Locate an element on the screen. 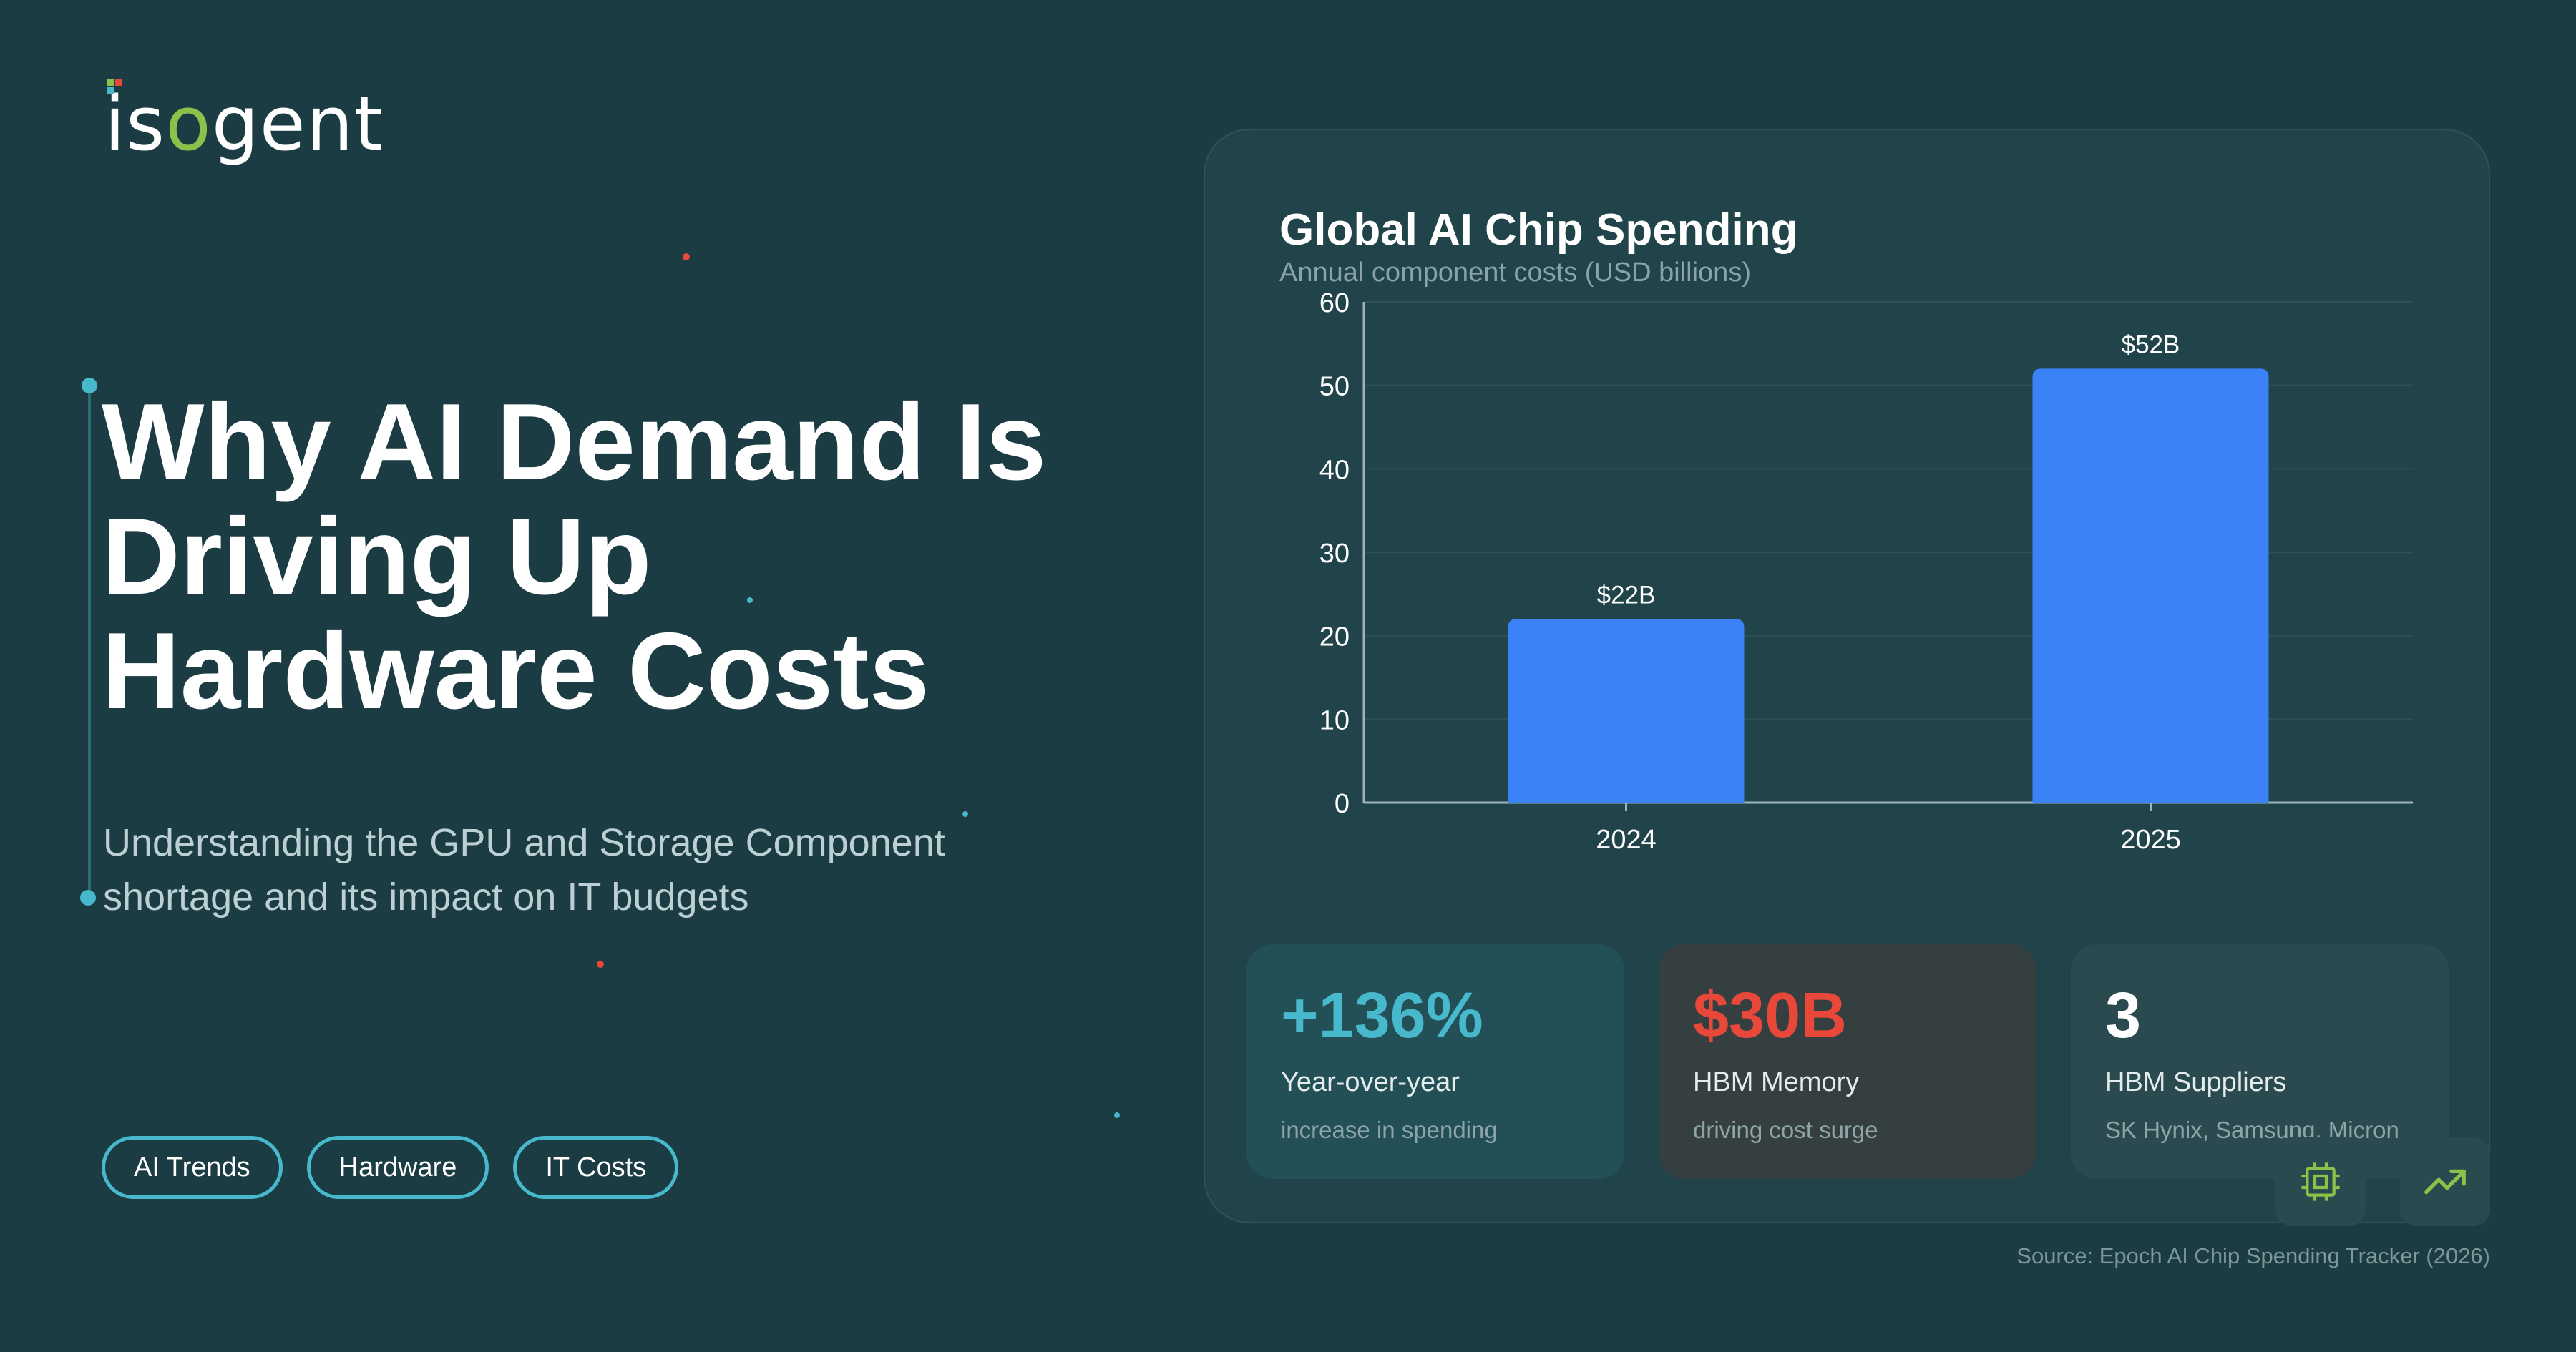  chart-subtitle: Annual component costs (USD billions) is located at coordinates (1515, 273).